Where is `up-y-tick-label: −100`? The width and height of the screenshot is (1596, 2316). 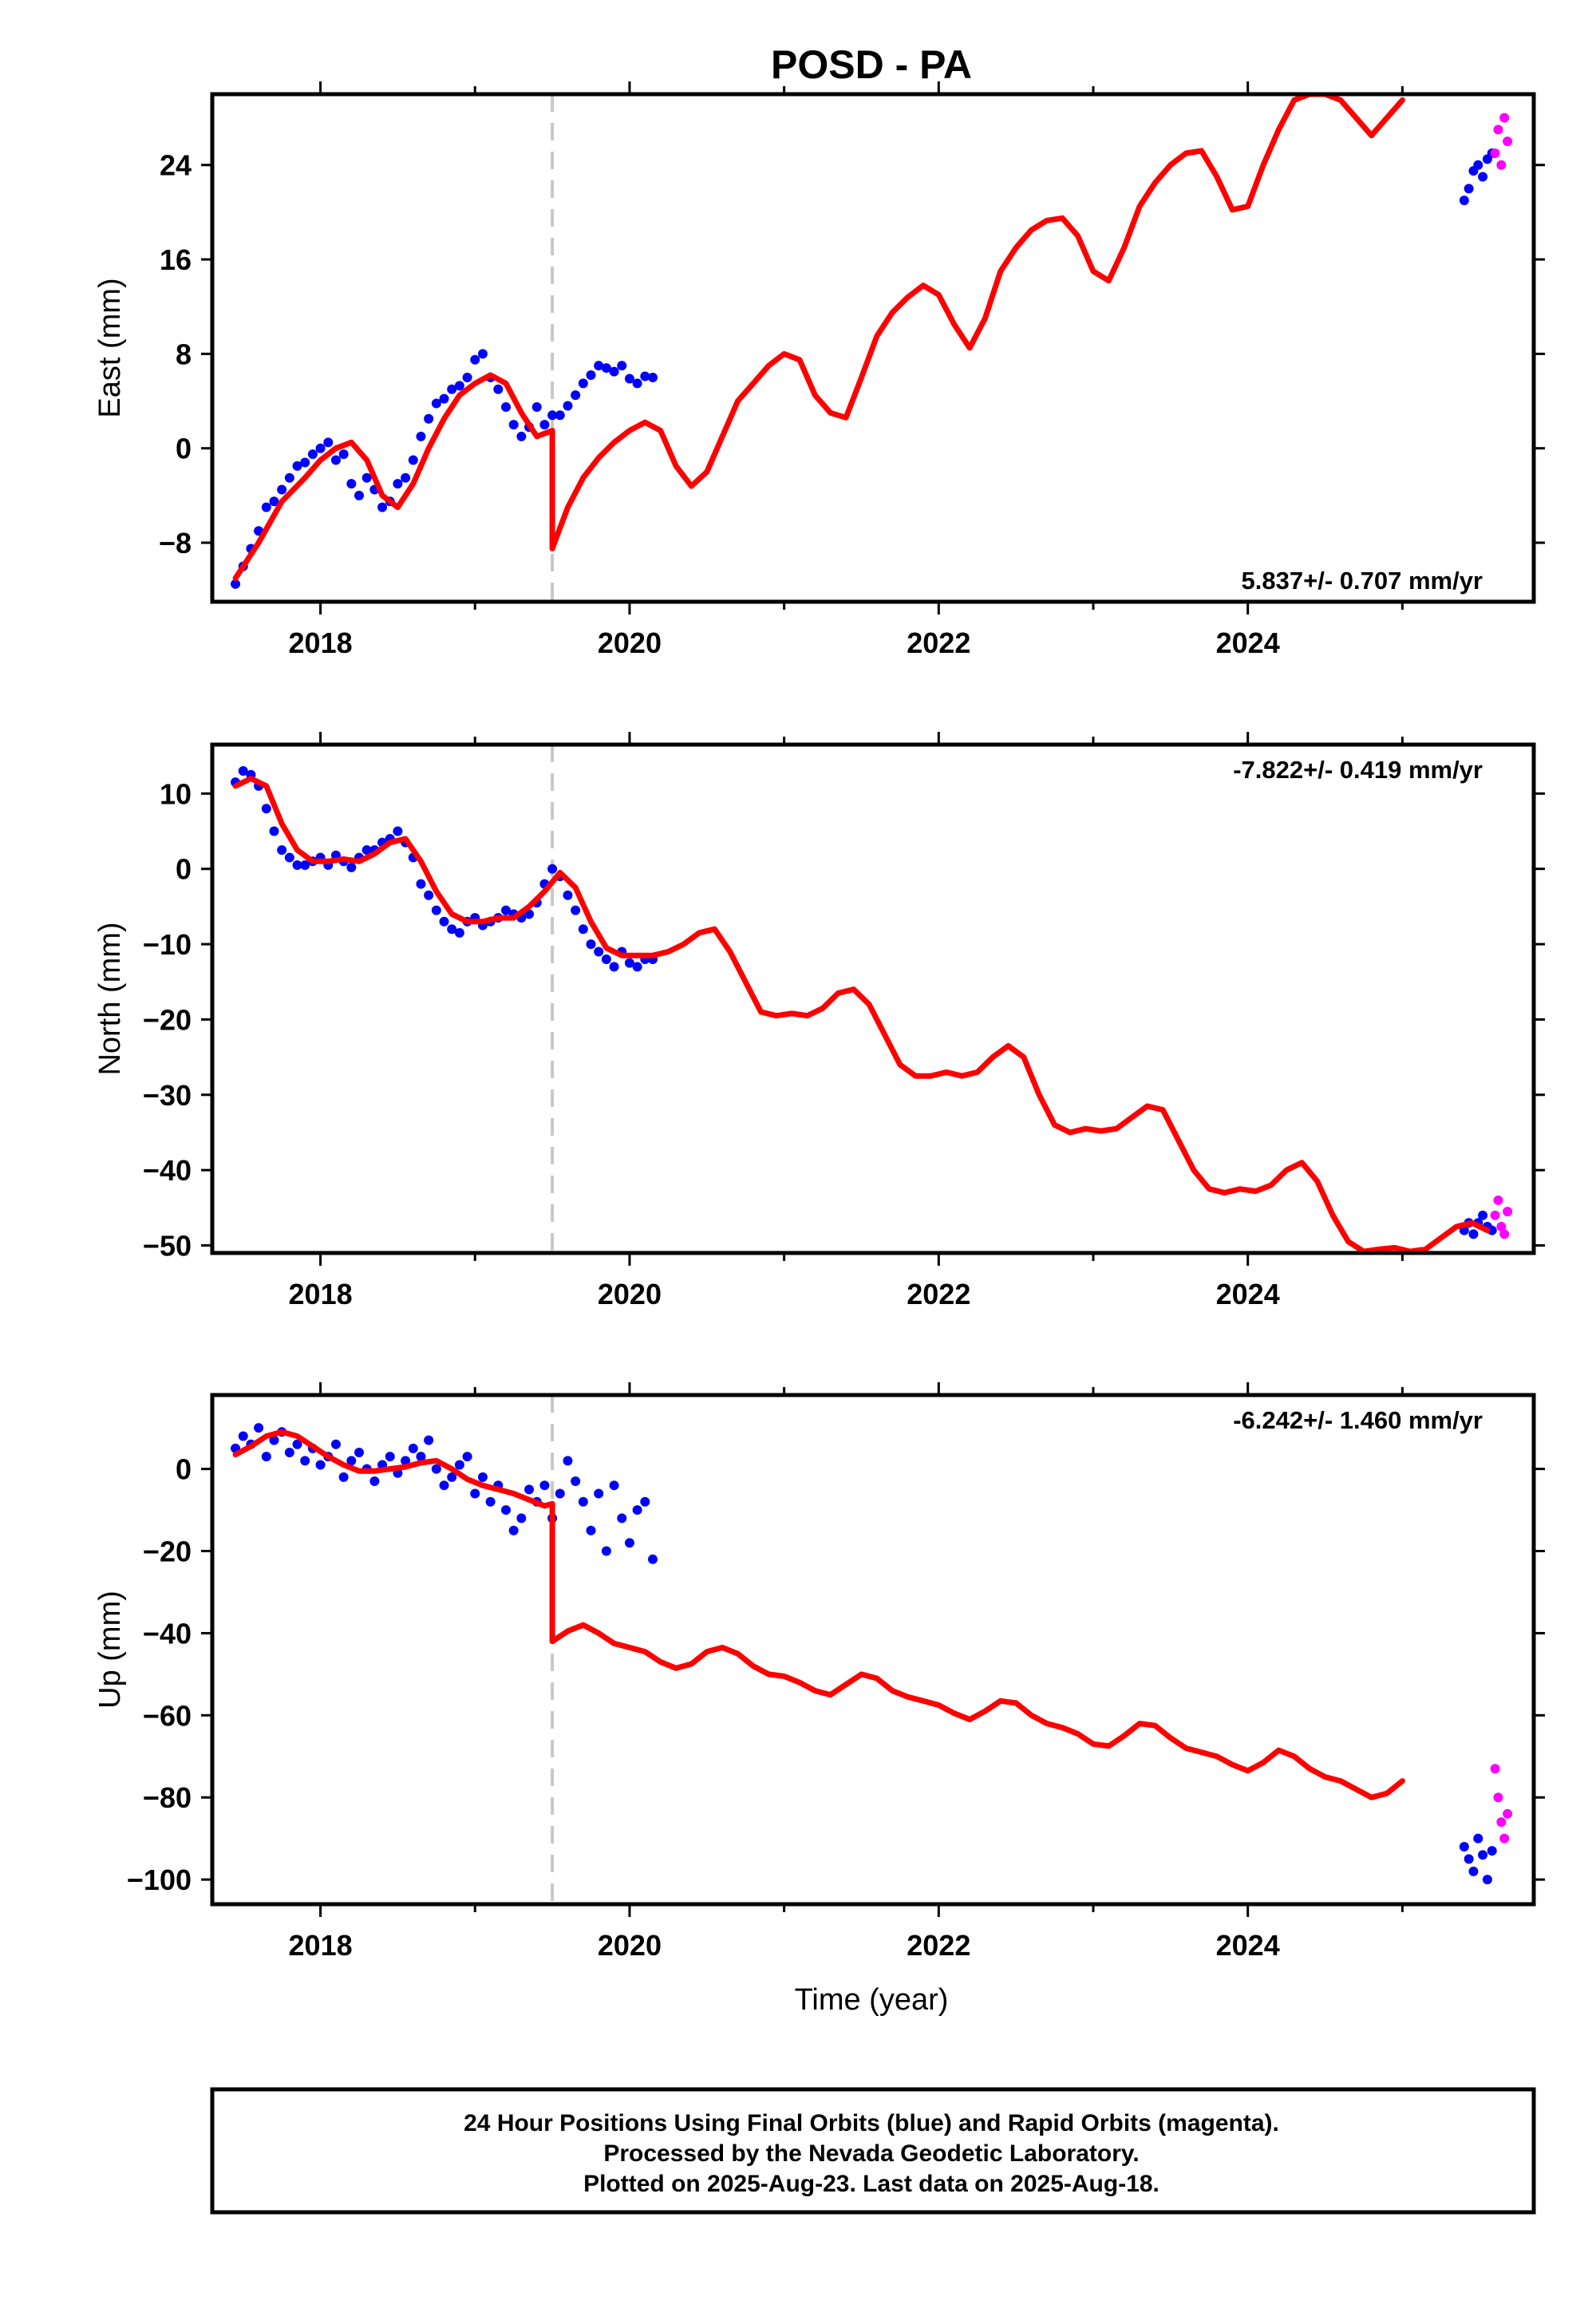 up-y-tick-label: −100 is located at coordinates (159, 1879).